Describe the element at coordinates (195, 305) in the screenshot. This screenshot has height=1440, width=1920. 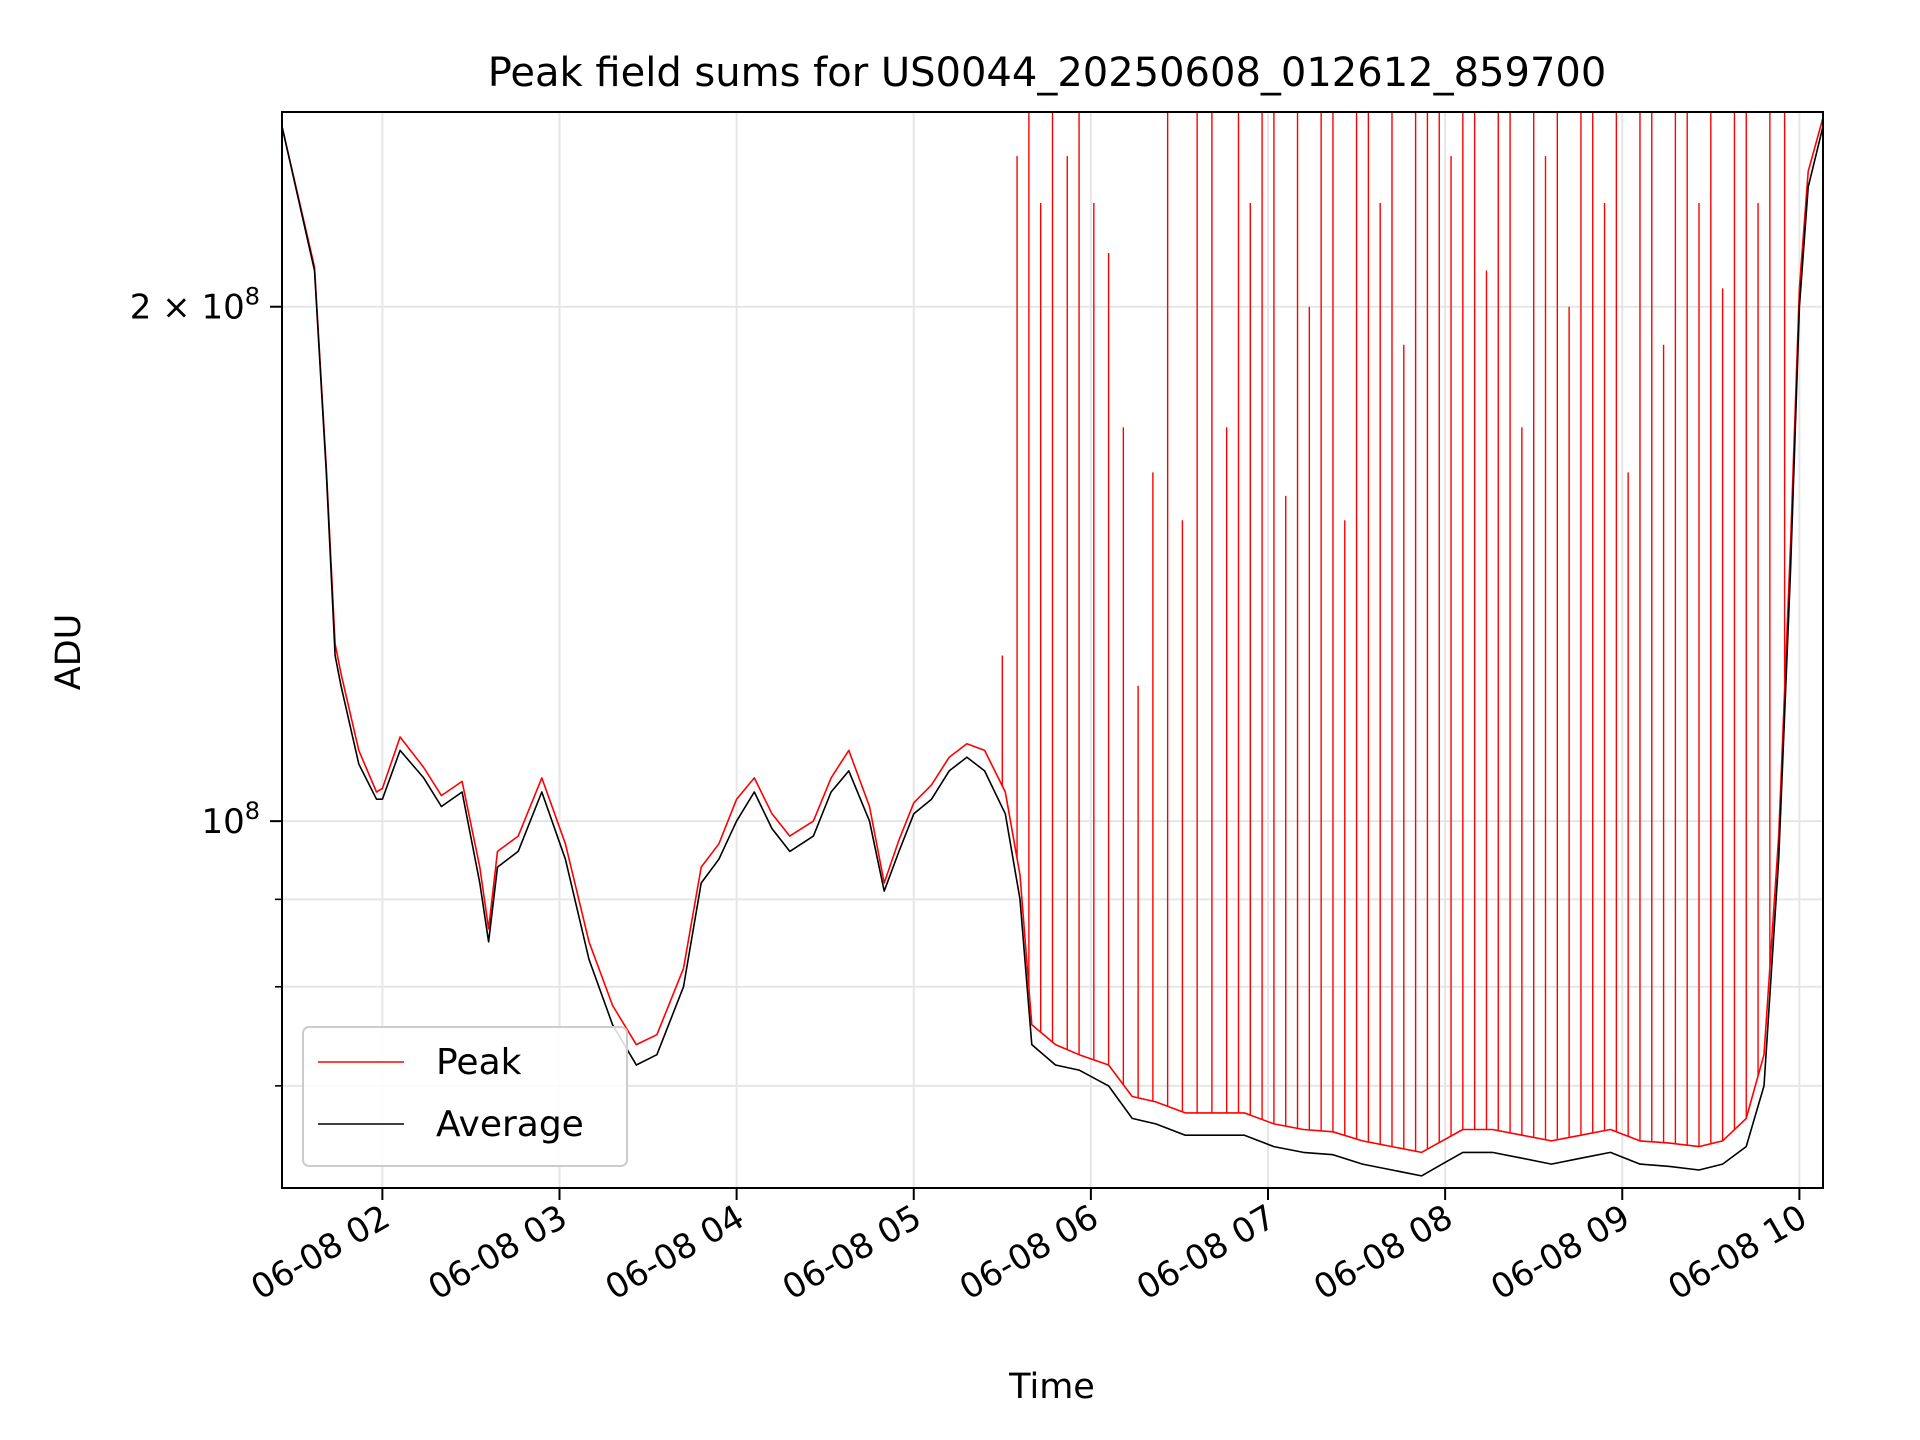
I see `y-tick-label: 2 × 108` at that location.